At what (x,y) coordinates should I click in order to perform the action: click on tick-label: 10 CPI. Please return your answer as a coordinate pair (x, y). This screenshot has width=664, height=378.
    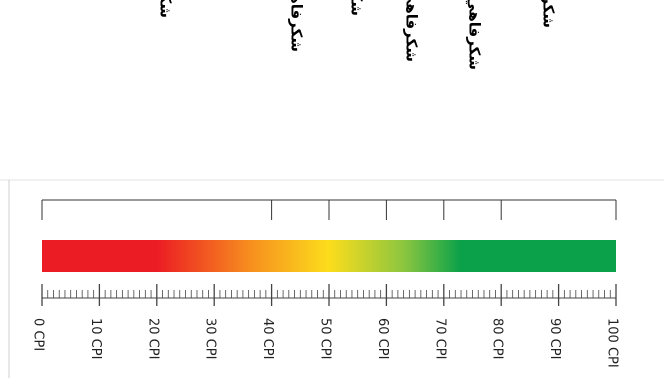
    Looking at the image, I should click on (95, 338).